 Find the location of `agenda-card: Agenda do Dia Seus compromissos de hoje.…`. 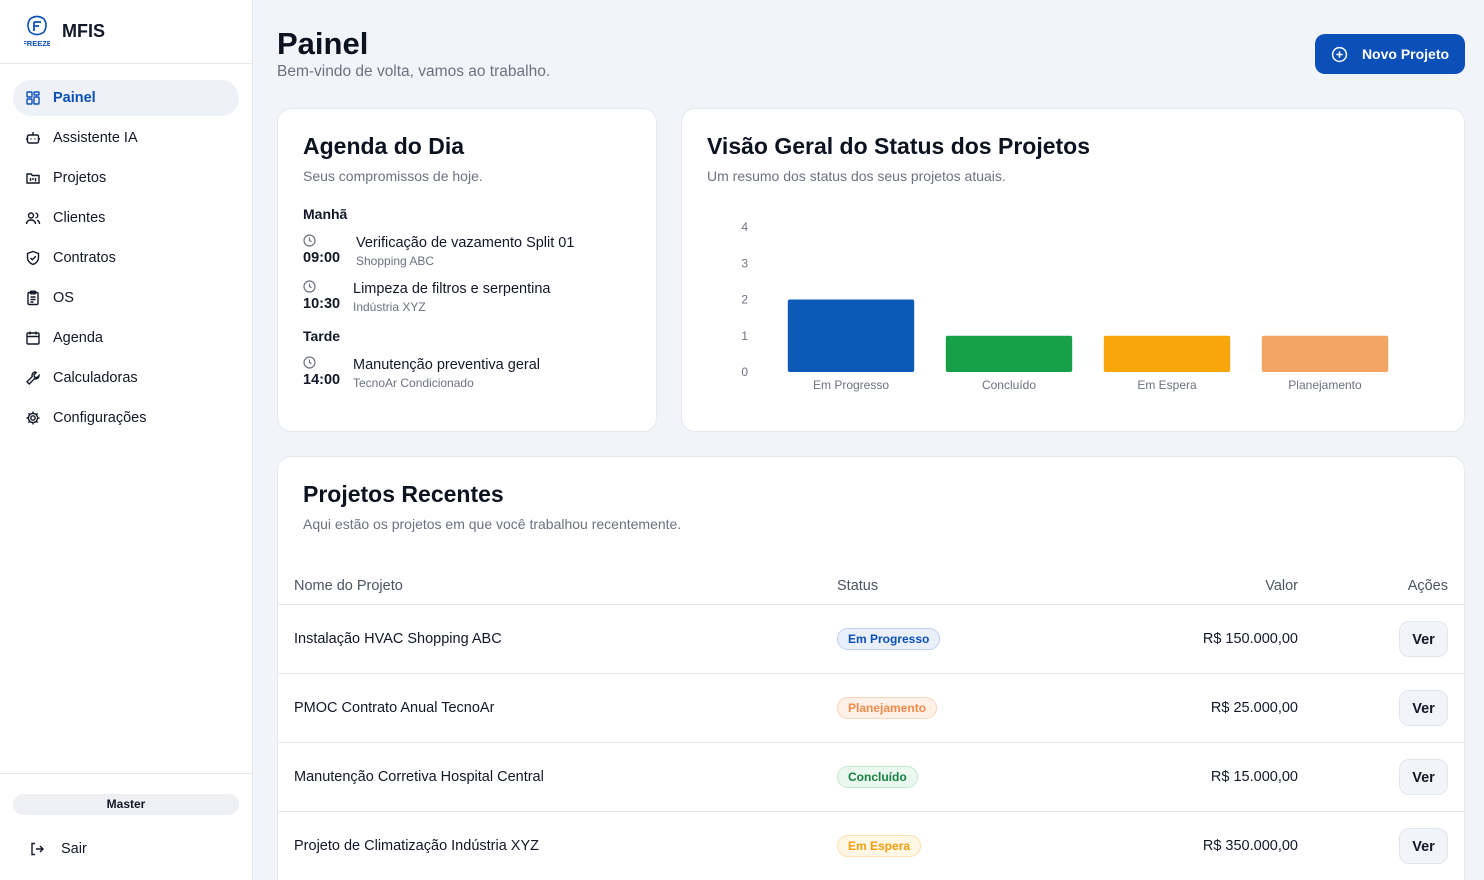

agenda-card: Agenda do Dia Seus compromissos de hoje.… is located at coordinates (467, 270).